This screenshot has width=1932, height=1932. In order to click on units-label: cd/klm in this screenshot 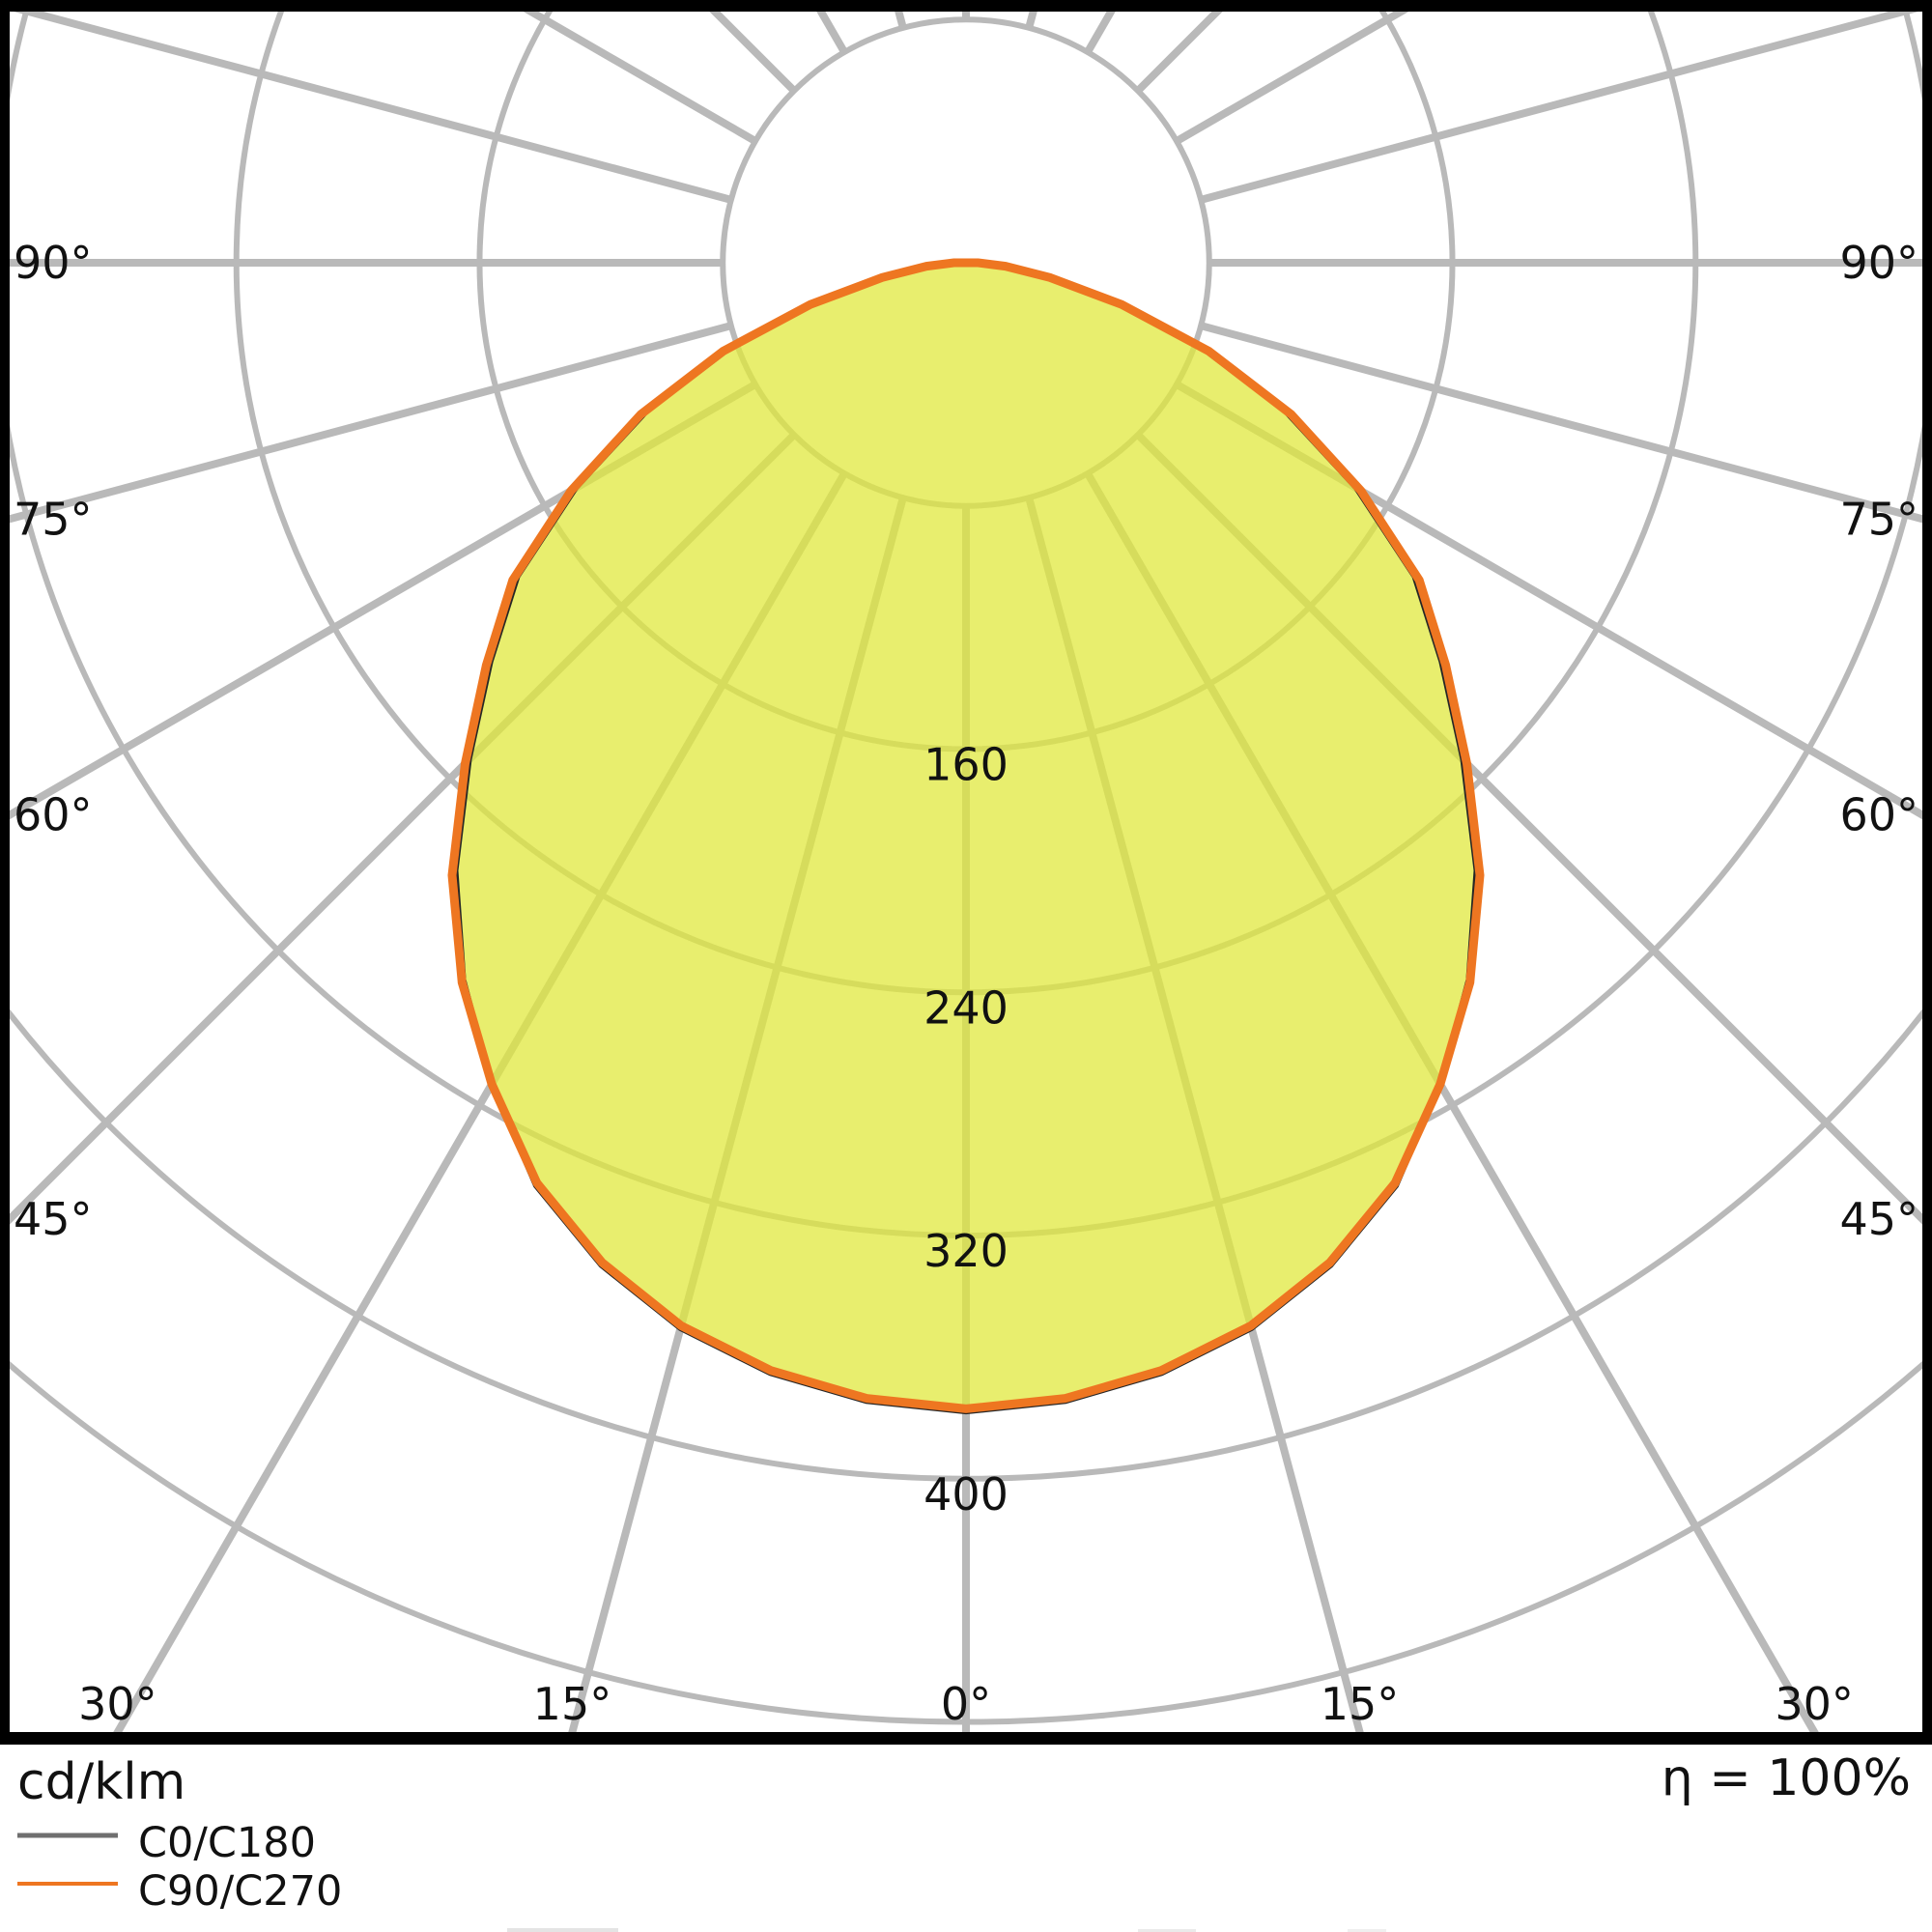, I will do `click(101, 1782)`.